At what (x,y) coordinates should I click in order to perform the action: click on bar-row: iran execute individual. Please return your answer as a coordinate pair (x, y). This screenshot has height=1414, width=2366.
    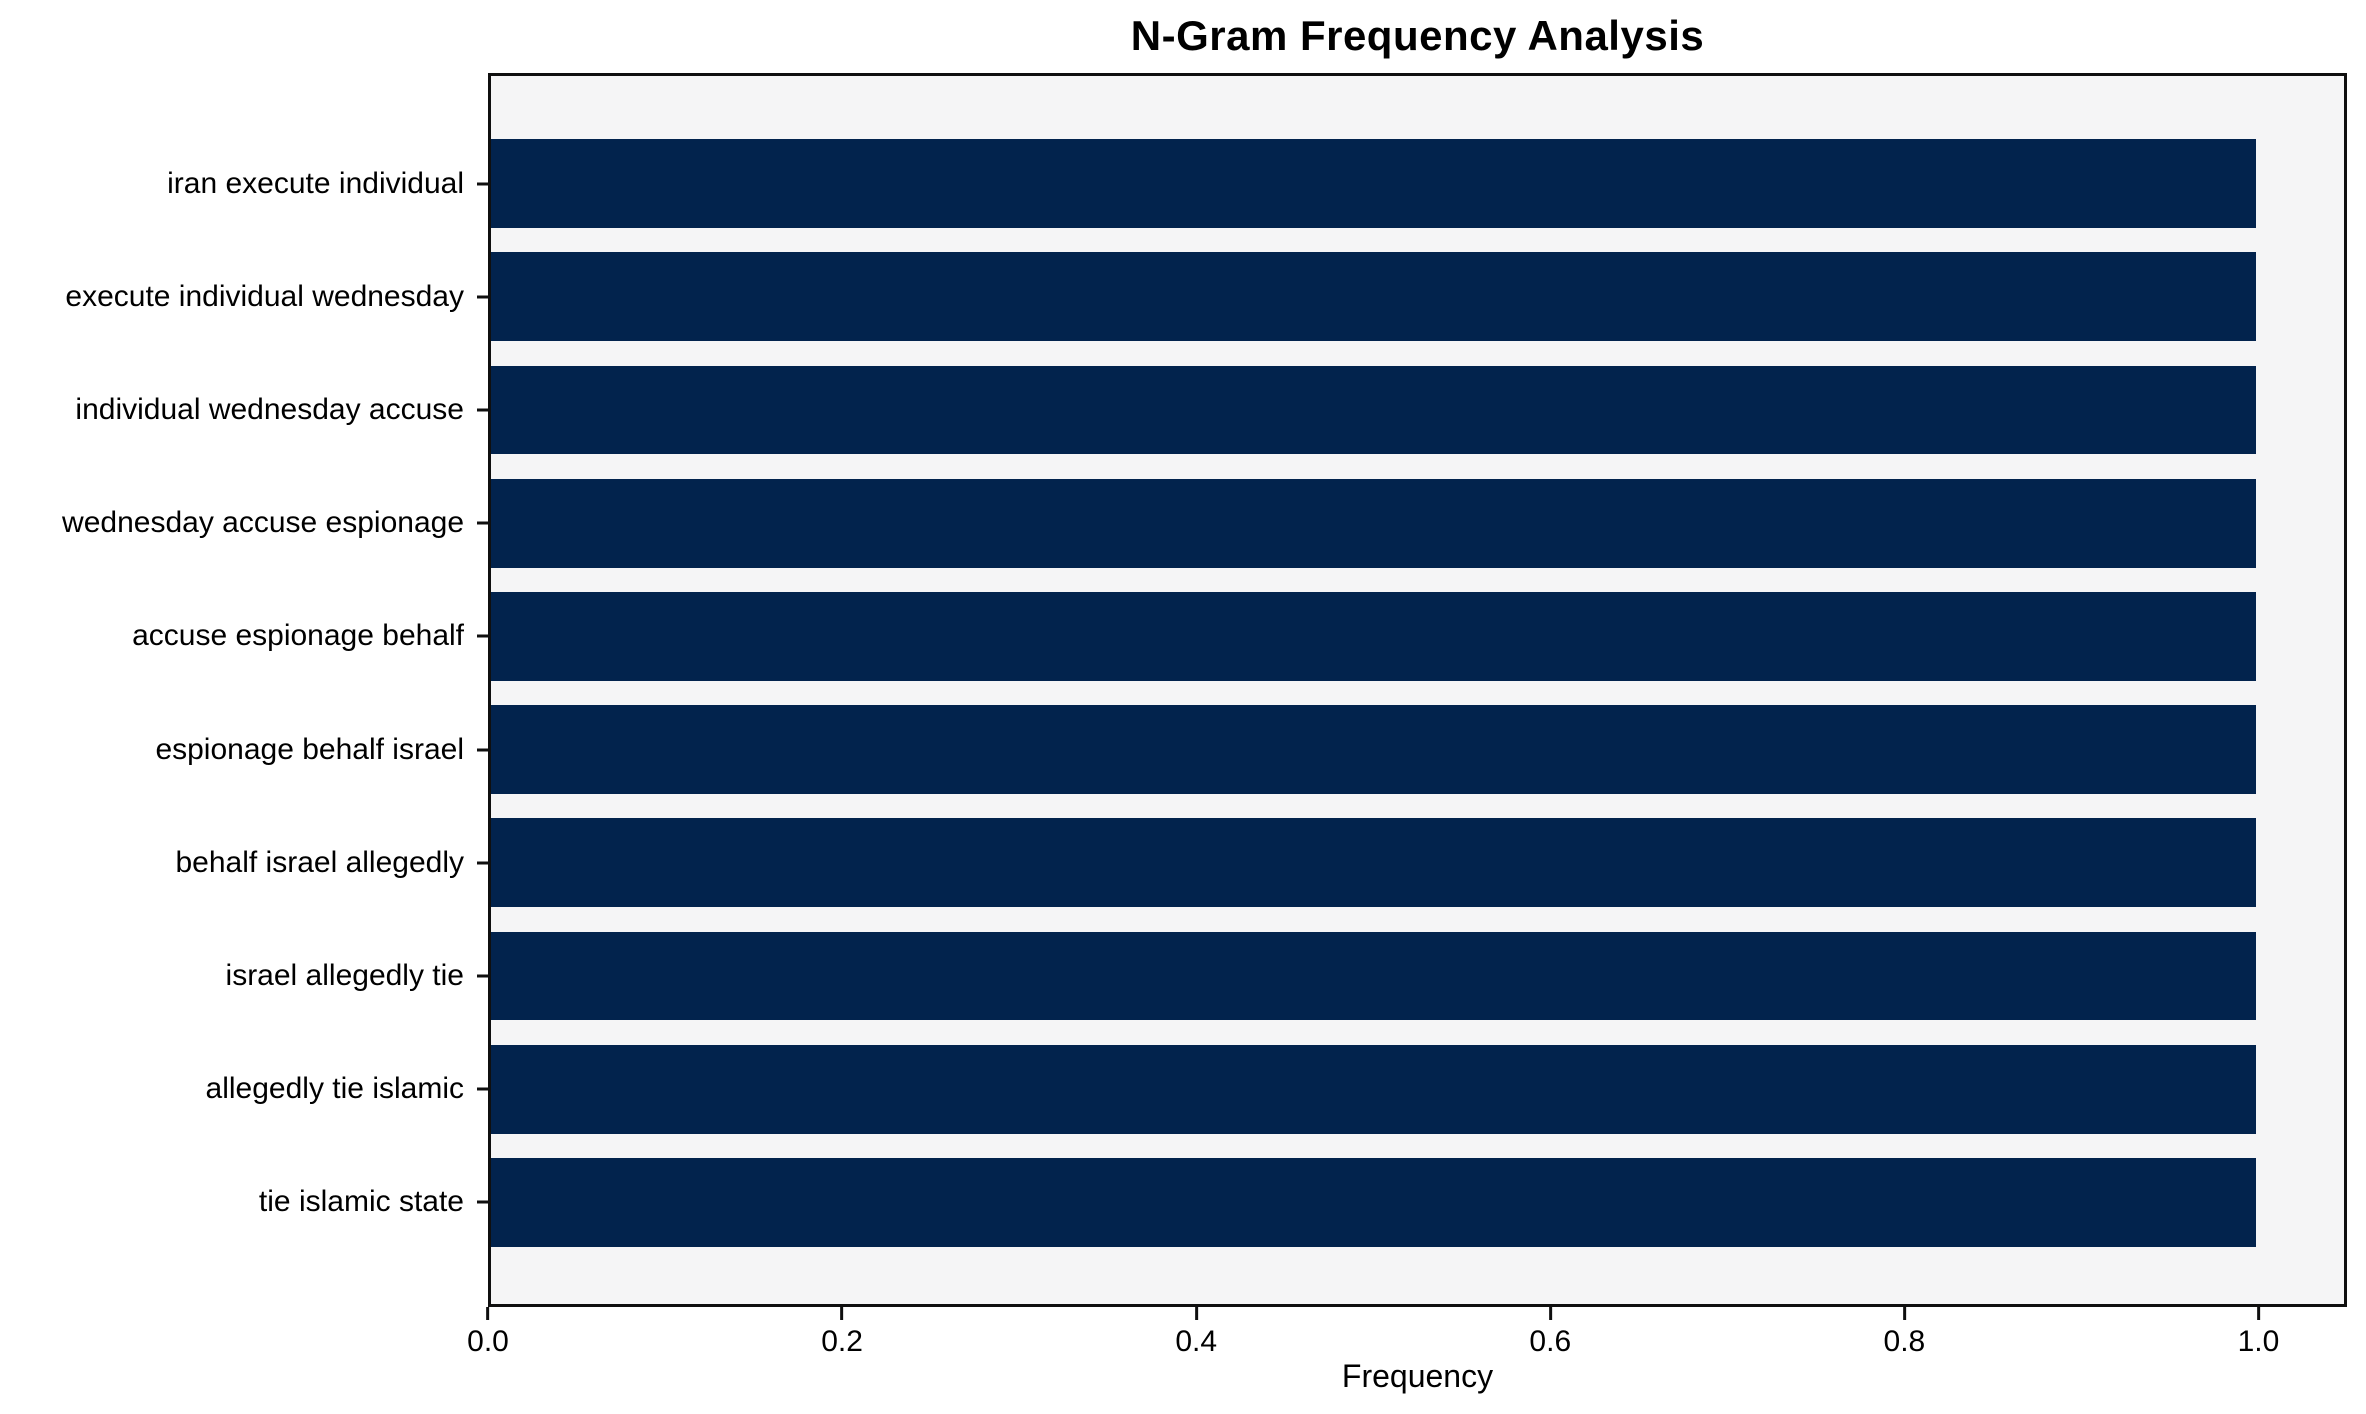
    Looking at the image, I should click on (1255, 183).